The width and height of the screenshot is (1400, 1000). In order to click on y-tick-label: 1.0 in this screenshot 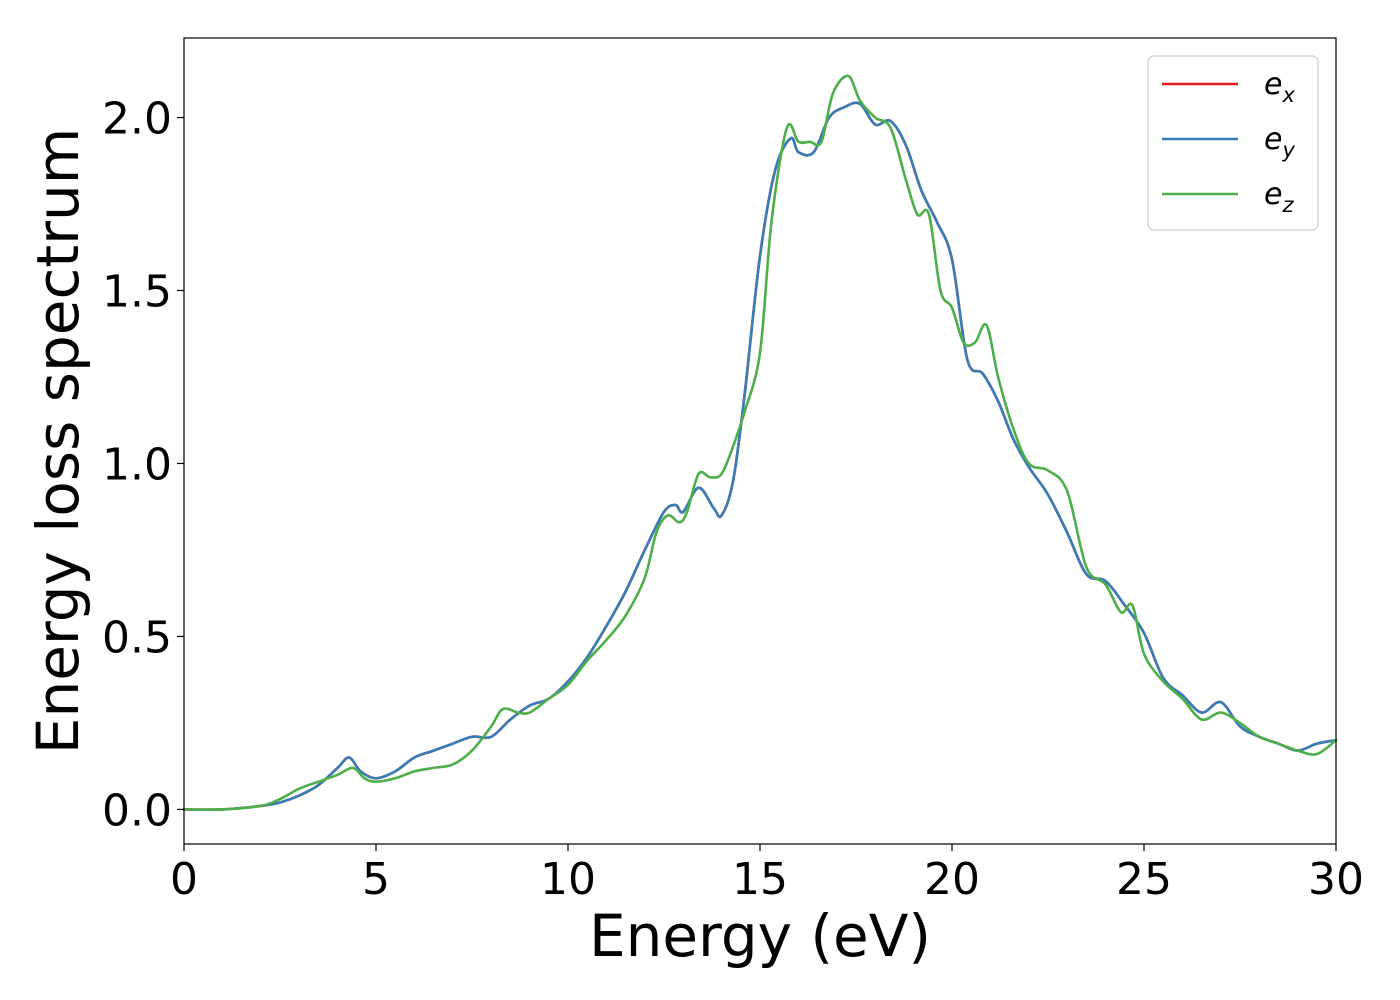, I will do `click(137, 464)`.